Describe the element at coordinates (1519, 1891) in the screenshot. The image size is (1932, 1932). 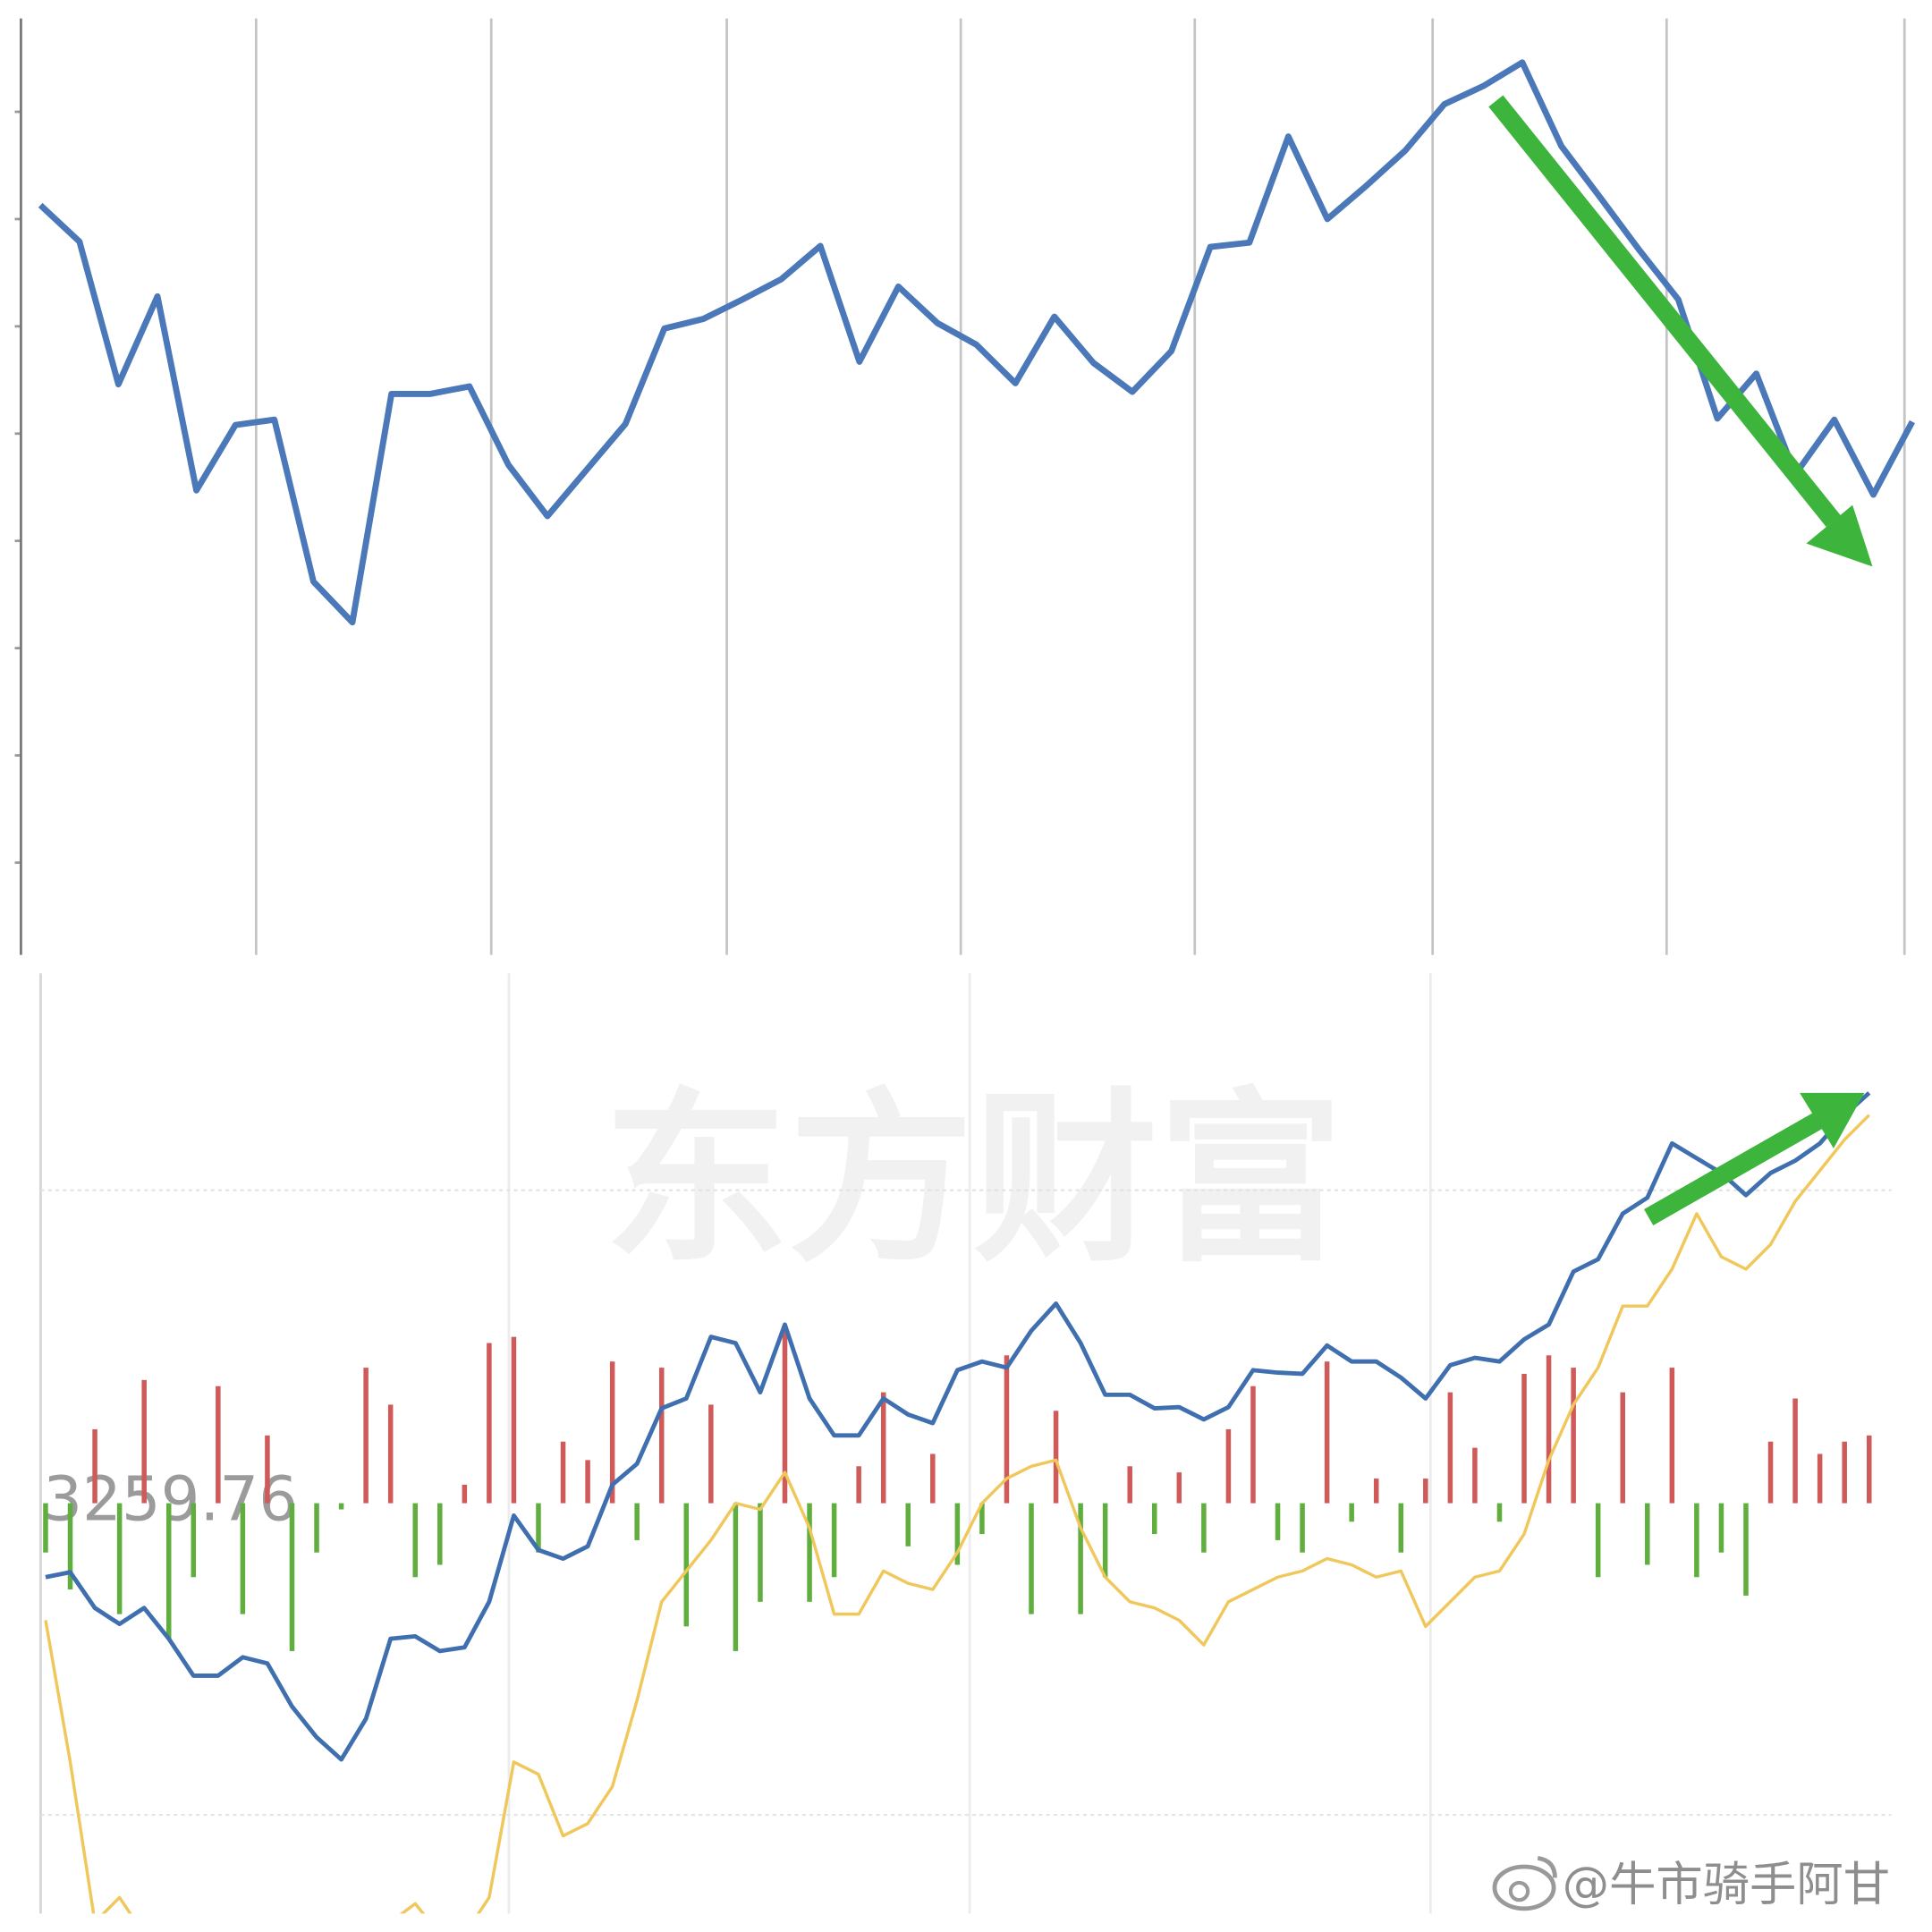
I see `logo-eye` at that location.